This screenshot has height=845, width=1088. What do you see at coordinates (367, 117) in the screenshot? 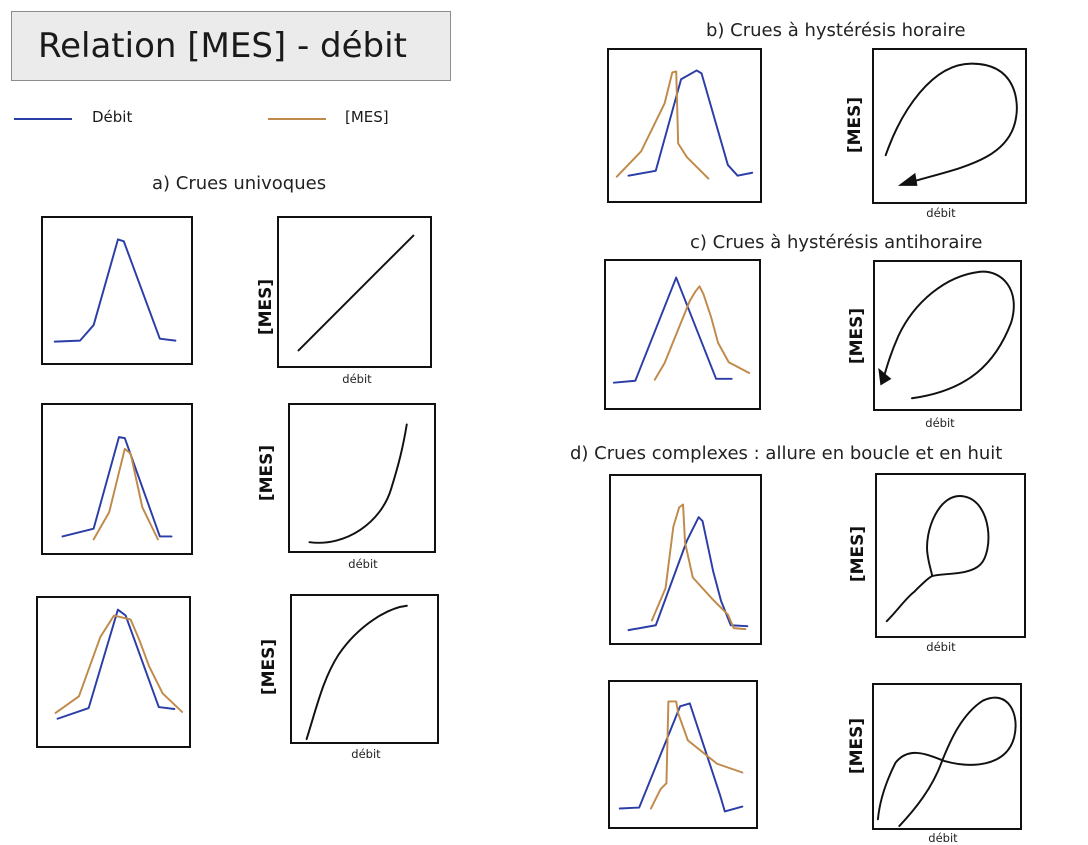
I see `legend-label-concentration: [MES]` at bounding box center [367, 117].